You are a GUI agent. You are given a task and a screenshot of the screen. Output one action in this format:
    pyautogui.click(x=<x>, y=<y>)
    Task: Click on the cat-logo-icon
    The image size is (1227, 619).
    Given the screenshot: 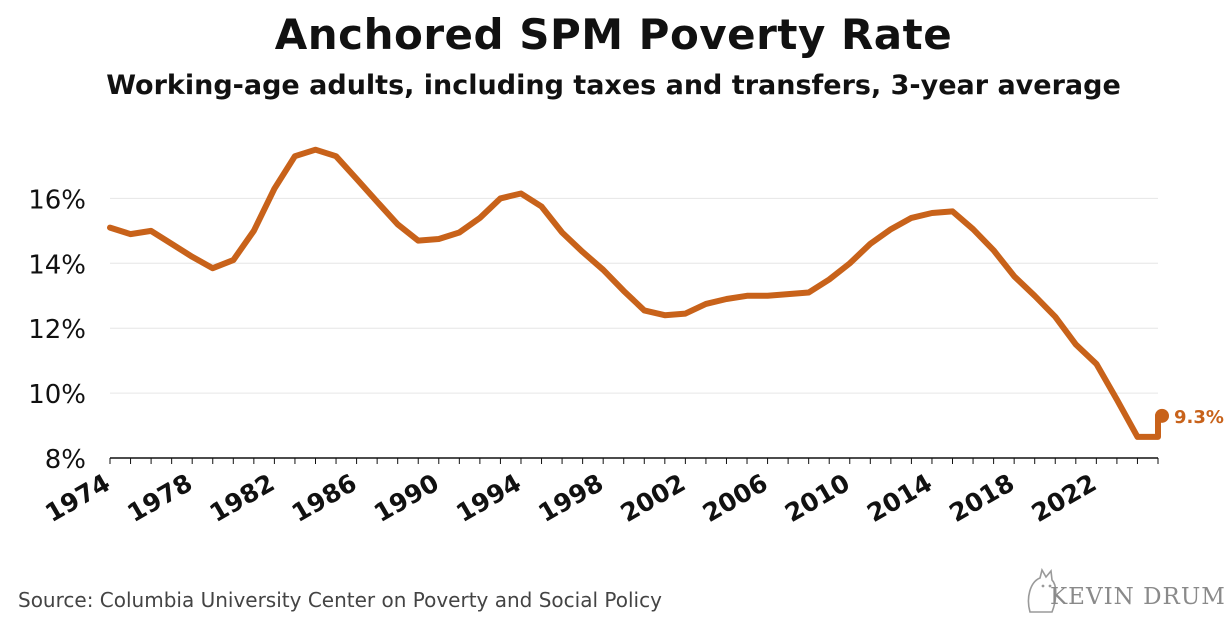 What is the action you would take?
    pyautogui.click(x=1042, y=590)
    